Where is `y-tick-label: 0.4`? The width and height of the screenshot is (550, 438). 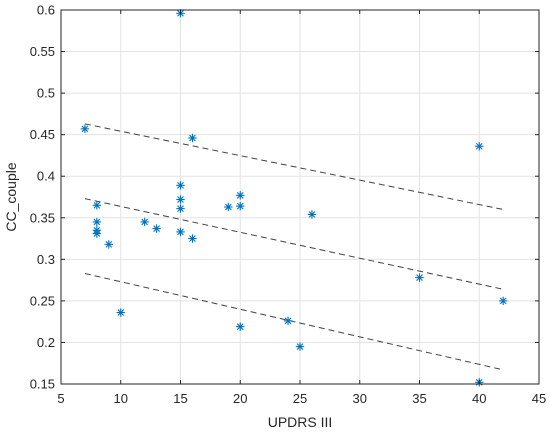
y-tick-label: 0.4 is located at coordinates (46, 176).